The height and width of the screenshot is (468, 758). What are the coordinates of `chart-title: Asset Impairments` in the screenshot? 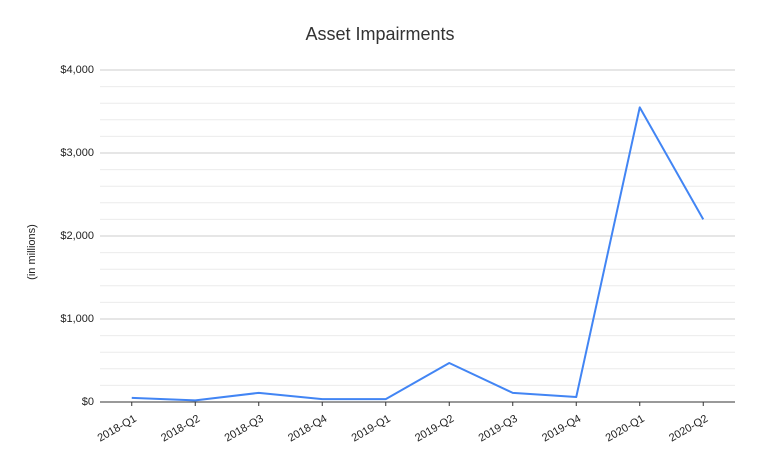 It's located at (379, 34).